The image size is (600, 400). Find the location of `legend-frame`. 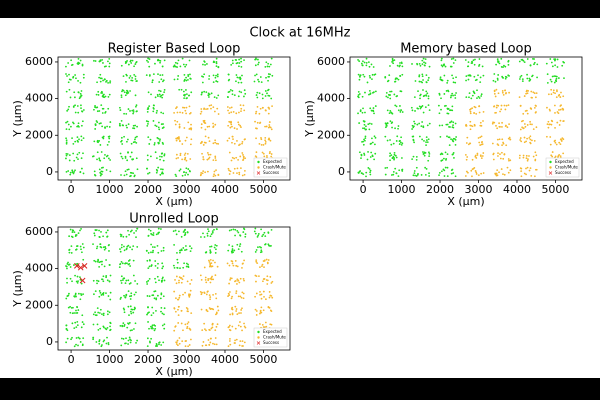

legend-frame is located at coordinates (270, 337).